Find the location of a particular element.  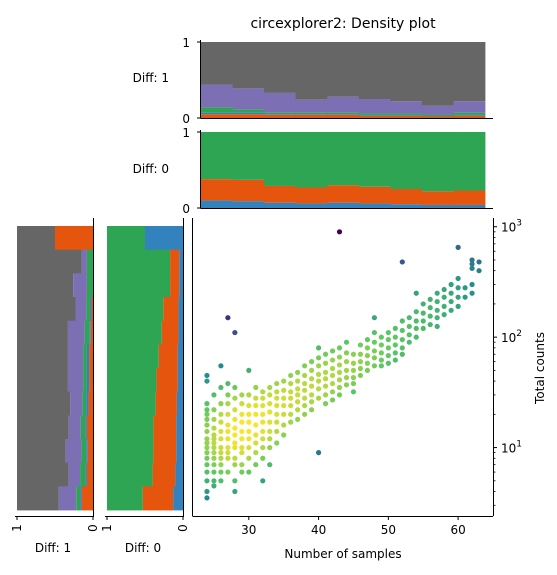

side-panel-diff0-xtick-1: 1 is located at coordinates (107, 528).